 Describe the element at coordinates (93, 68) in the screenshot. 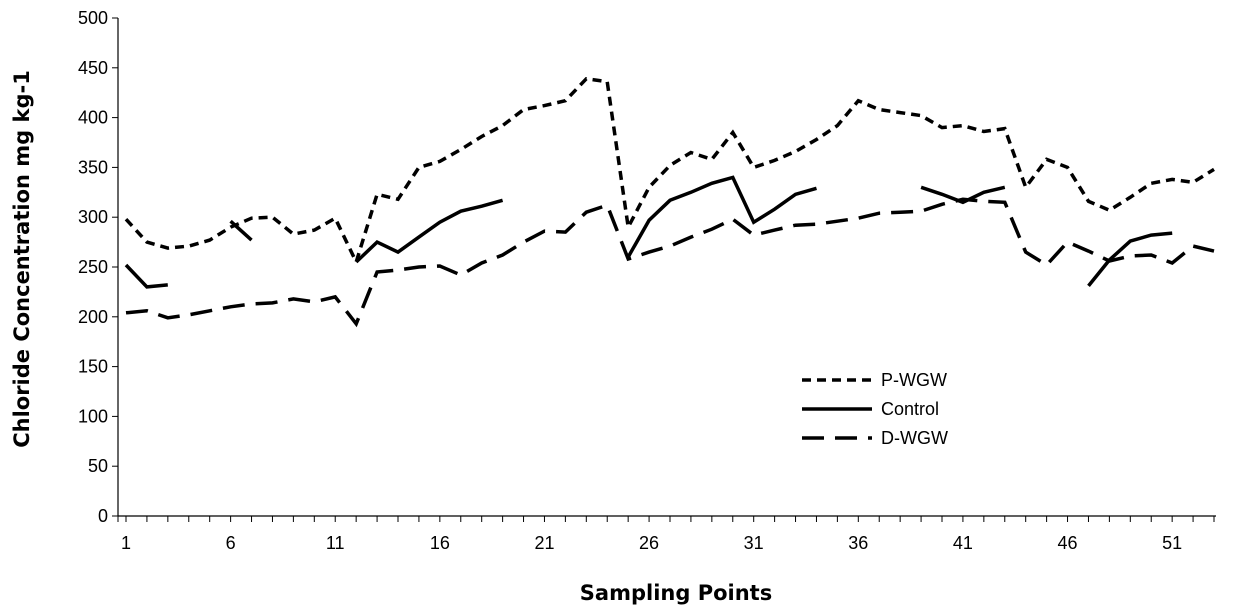

I see `y-tick-label: 450` at that location.